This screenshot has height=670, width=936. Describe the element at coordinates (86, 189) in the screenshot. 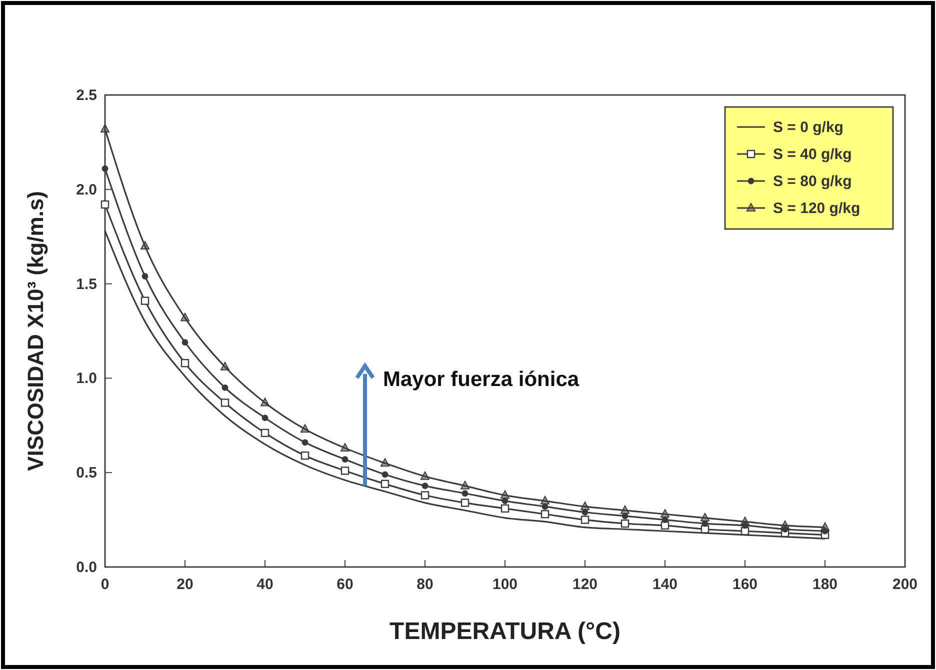

I see `y-tick-label: 2.0` at that location.